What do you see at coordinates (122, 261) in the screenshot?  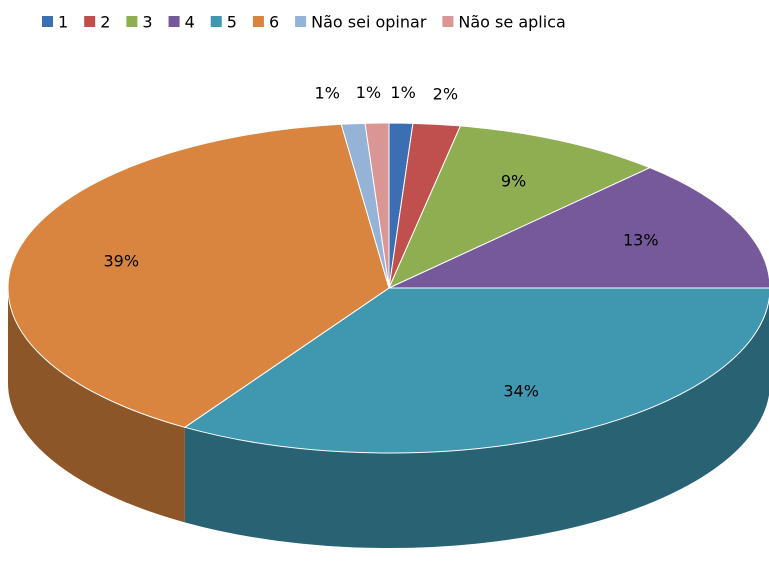 I see `data-label: 39%` at bounding box center [122, 261].